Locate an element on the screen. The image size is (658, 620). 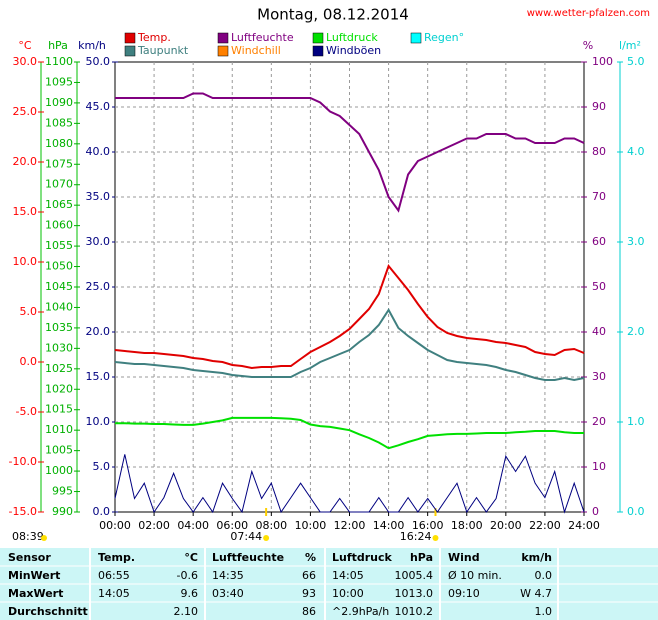
y-tick-label: 990 is located at coordinates (62, 511).